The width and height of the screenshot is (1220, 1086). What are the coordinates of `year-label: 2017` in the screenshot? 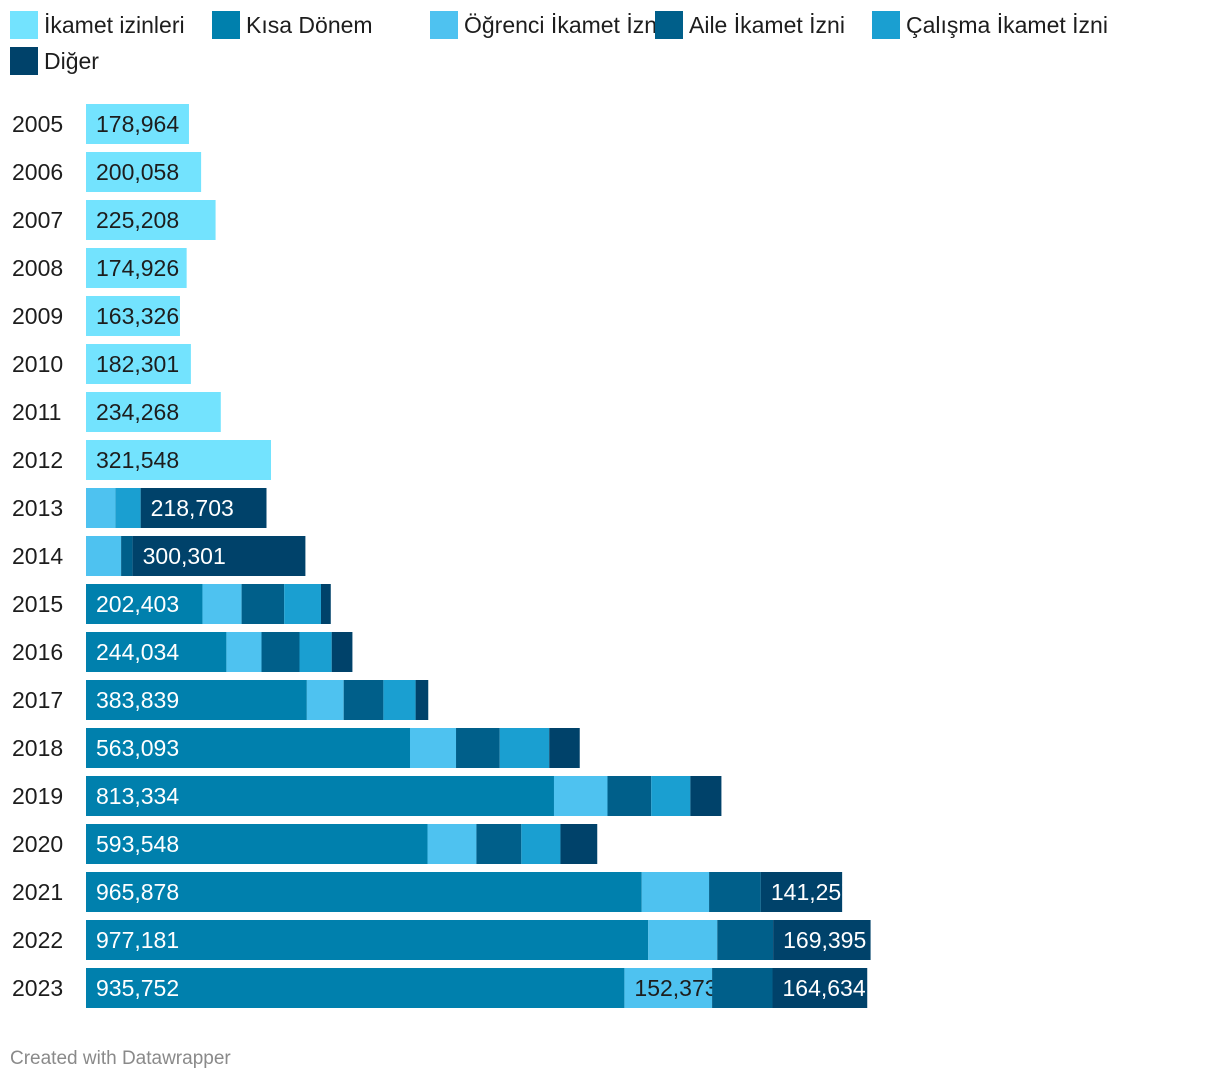 It's located at (37, 700).